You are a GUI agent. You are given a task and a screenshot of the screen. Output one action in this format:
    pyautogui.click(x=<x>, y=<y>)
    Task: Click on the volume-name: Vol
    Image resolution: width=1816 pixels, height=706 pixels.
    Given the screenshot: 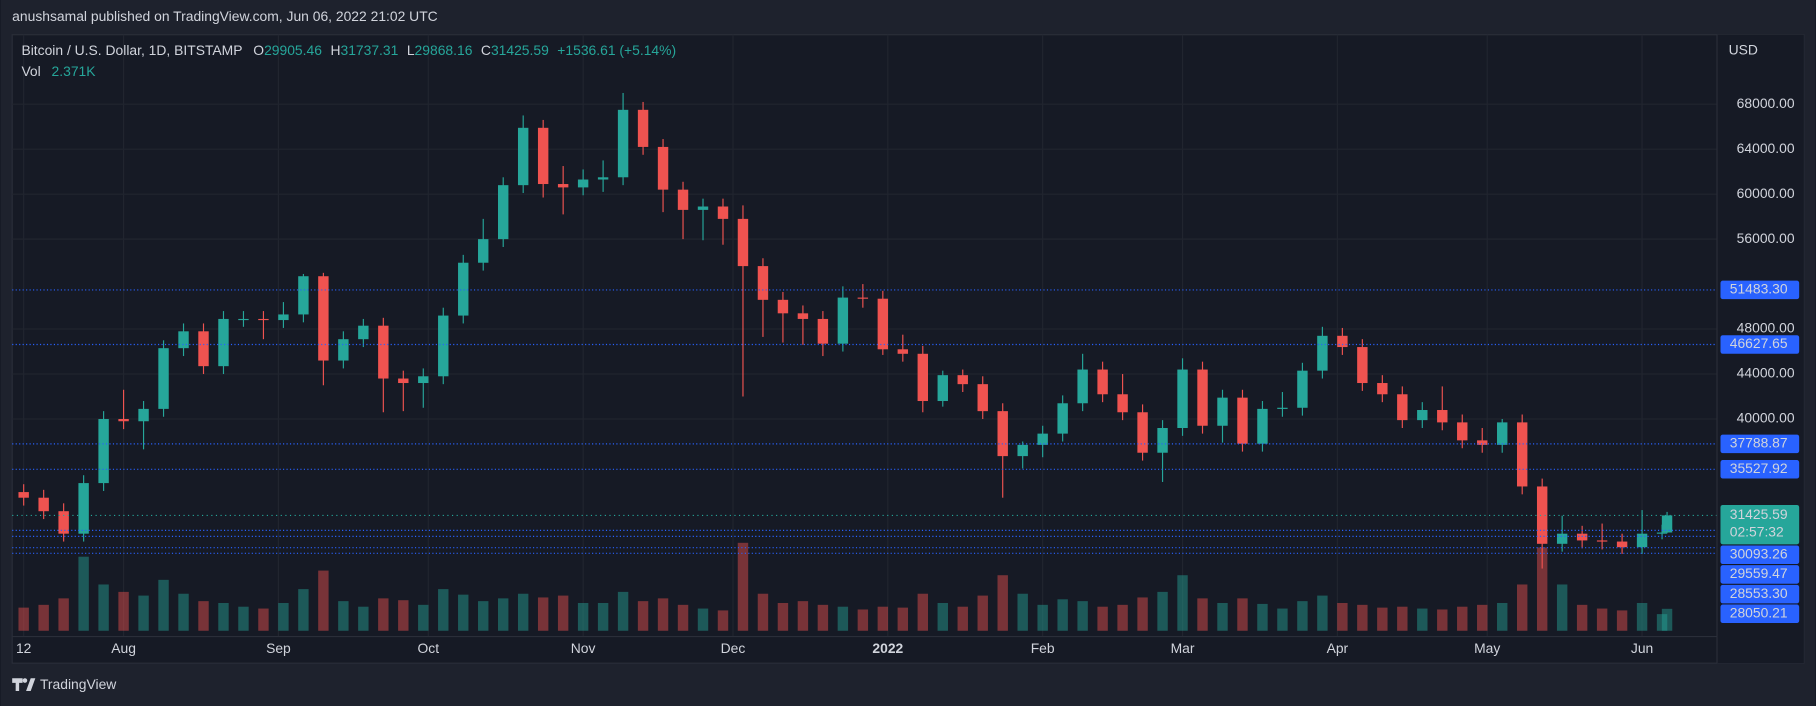 What is the action you would take?
    pyautogui.click(x=30, y=70)
    